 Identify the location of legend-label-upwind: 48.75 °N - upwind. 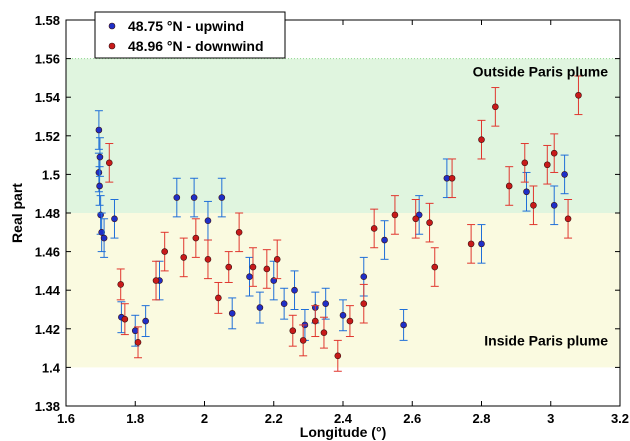
(186, 26).